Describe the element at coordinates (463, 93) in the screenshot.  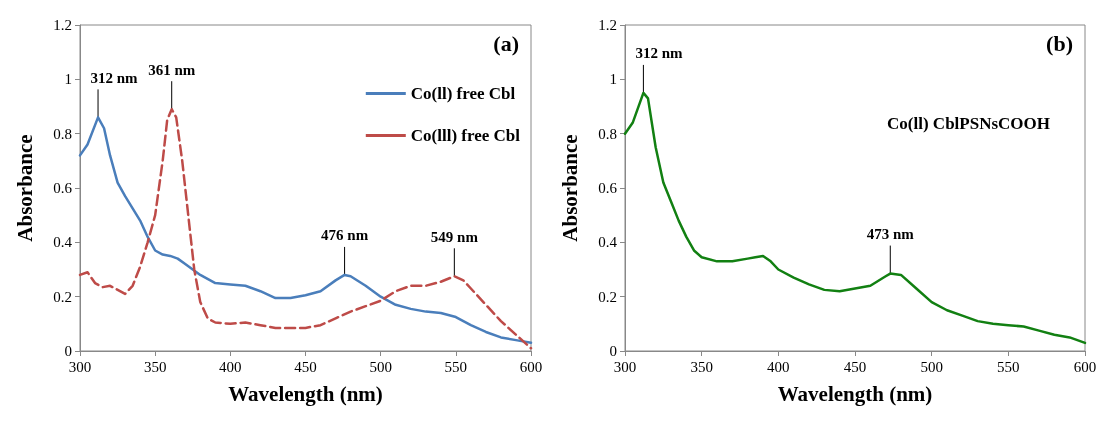
I see `legend-label: Co(ll) free Cbl` at that location.